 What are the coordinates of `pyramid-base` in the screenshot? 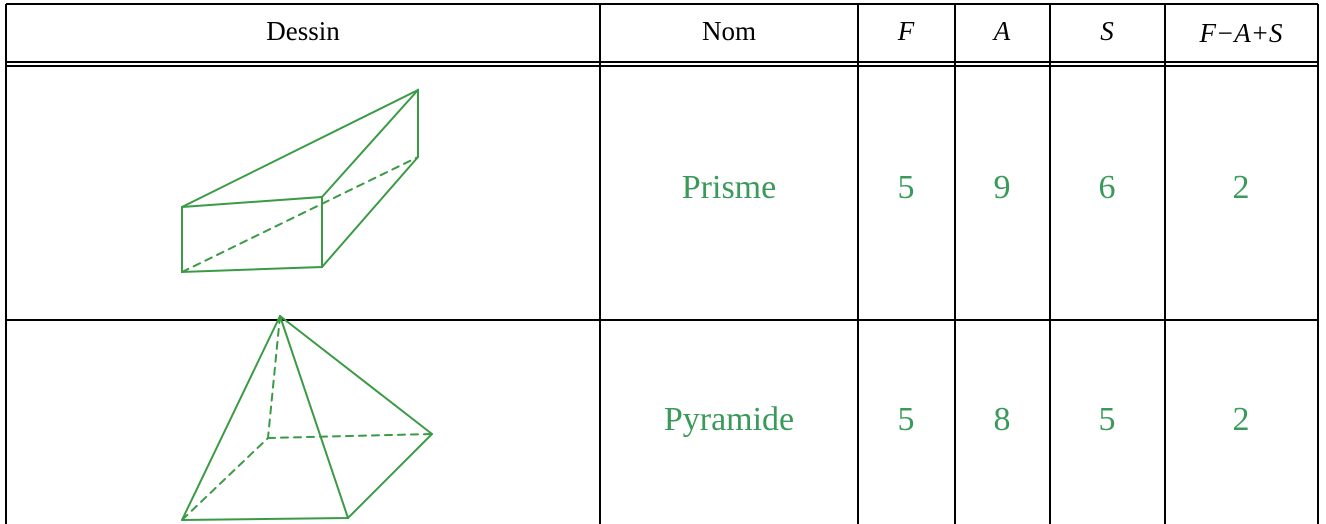 It's located at (307, 477).